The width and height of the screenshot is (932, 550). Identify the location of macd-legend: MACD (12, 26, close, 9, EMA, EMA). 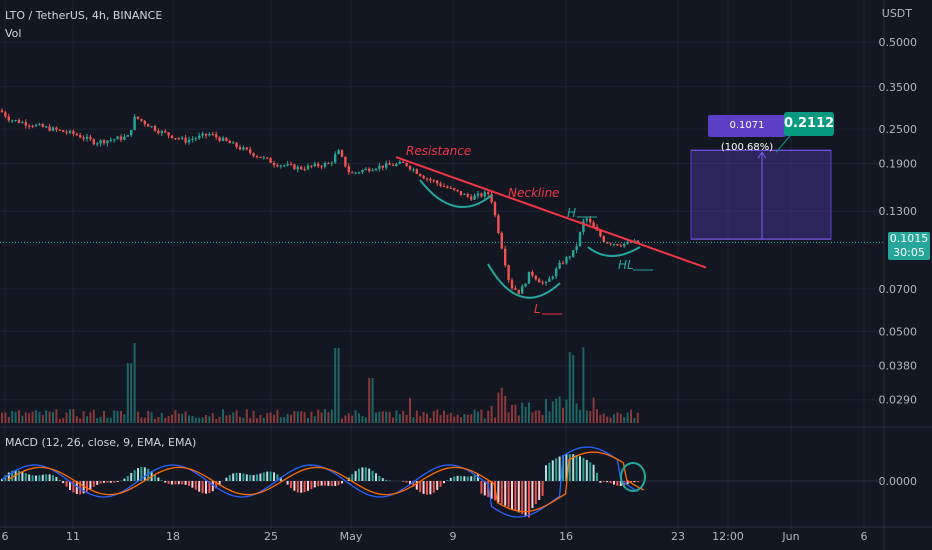
(101, 442).